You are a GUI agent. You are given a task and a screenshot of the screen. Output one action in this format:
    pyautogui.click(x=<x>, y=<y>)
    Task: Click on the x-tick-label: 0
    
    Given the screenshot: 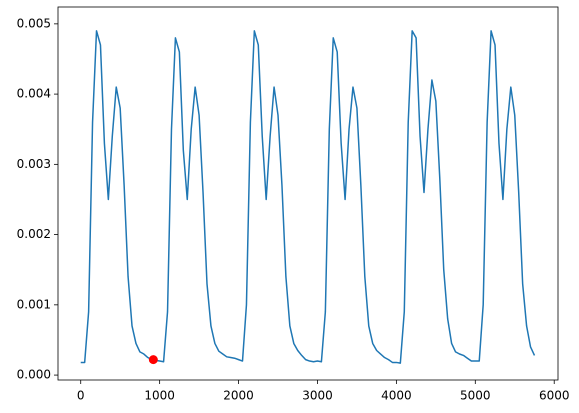 What is the action you would take?
    pyautogui.click(x=81, y=396)
    